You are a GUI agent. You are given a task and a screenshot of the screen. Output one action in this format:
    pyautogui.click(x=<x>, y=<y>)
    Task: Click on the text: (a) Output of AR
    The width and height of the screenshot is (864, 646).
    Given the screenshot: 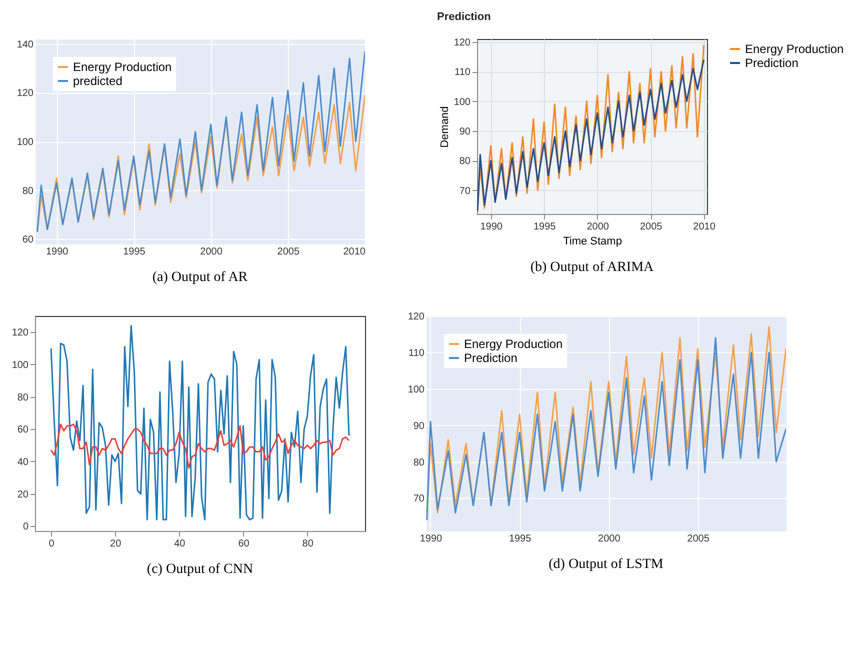 What is the action you would take?
    pyautogui.click(x=200, y=277)
    